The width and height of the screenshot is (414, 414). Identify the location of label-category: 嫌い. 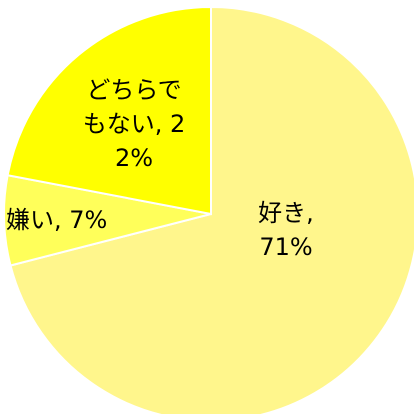
(30, 220).